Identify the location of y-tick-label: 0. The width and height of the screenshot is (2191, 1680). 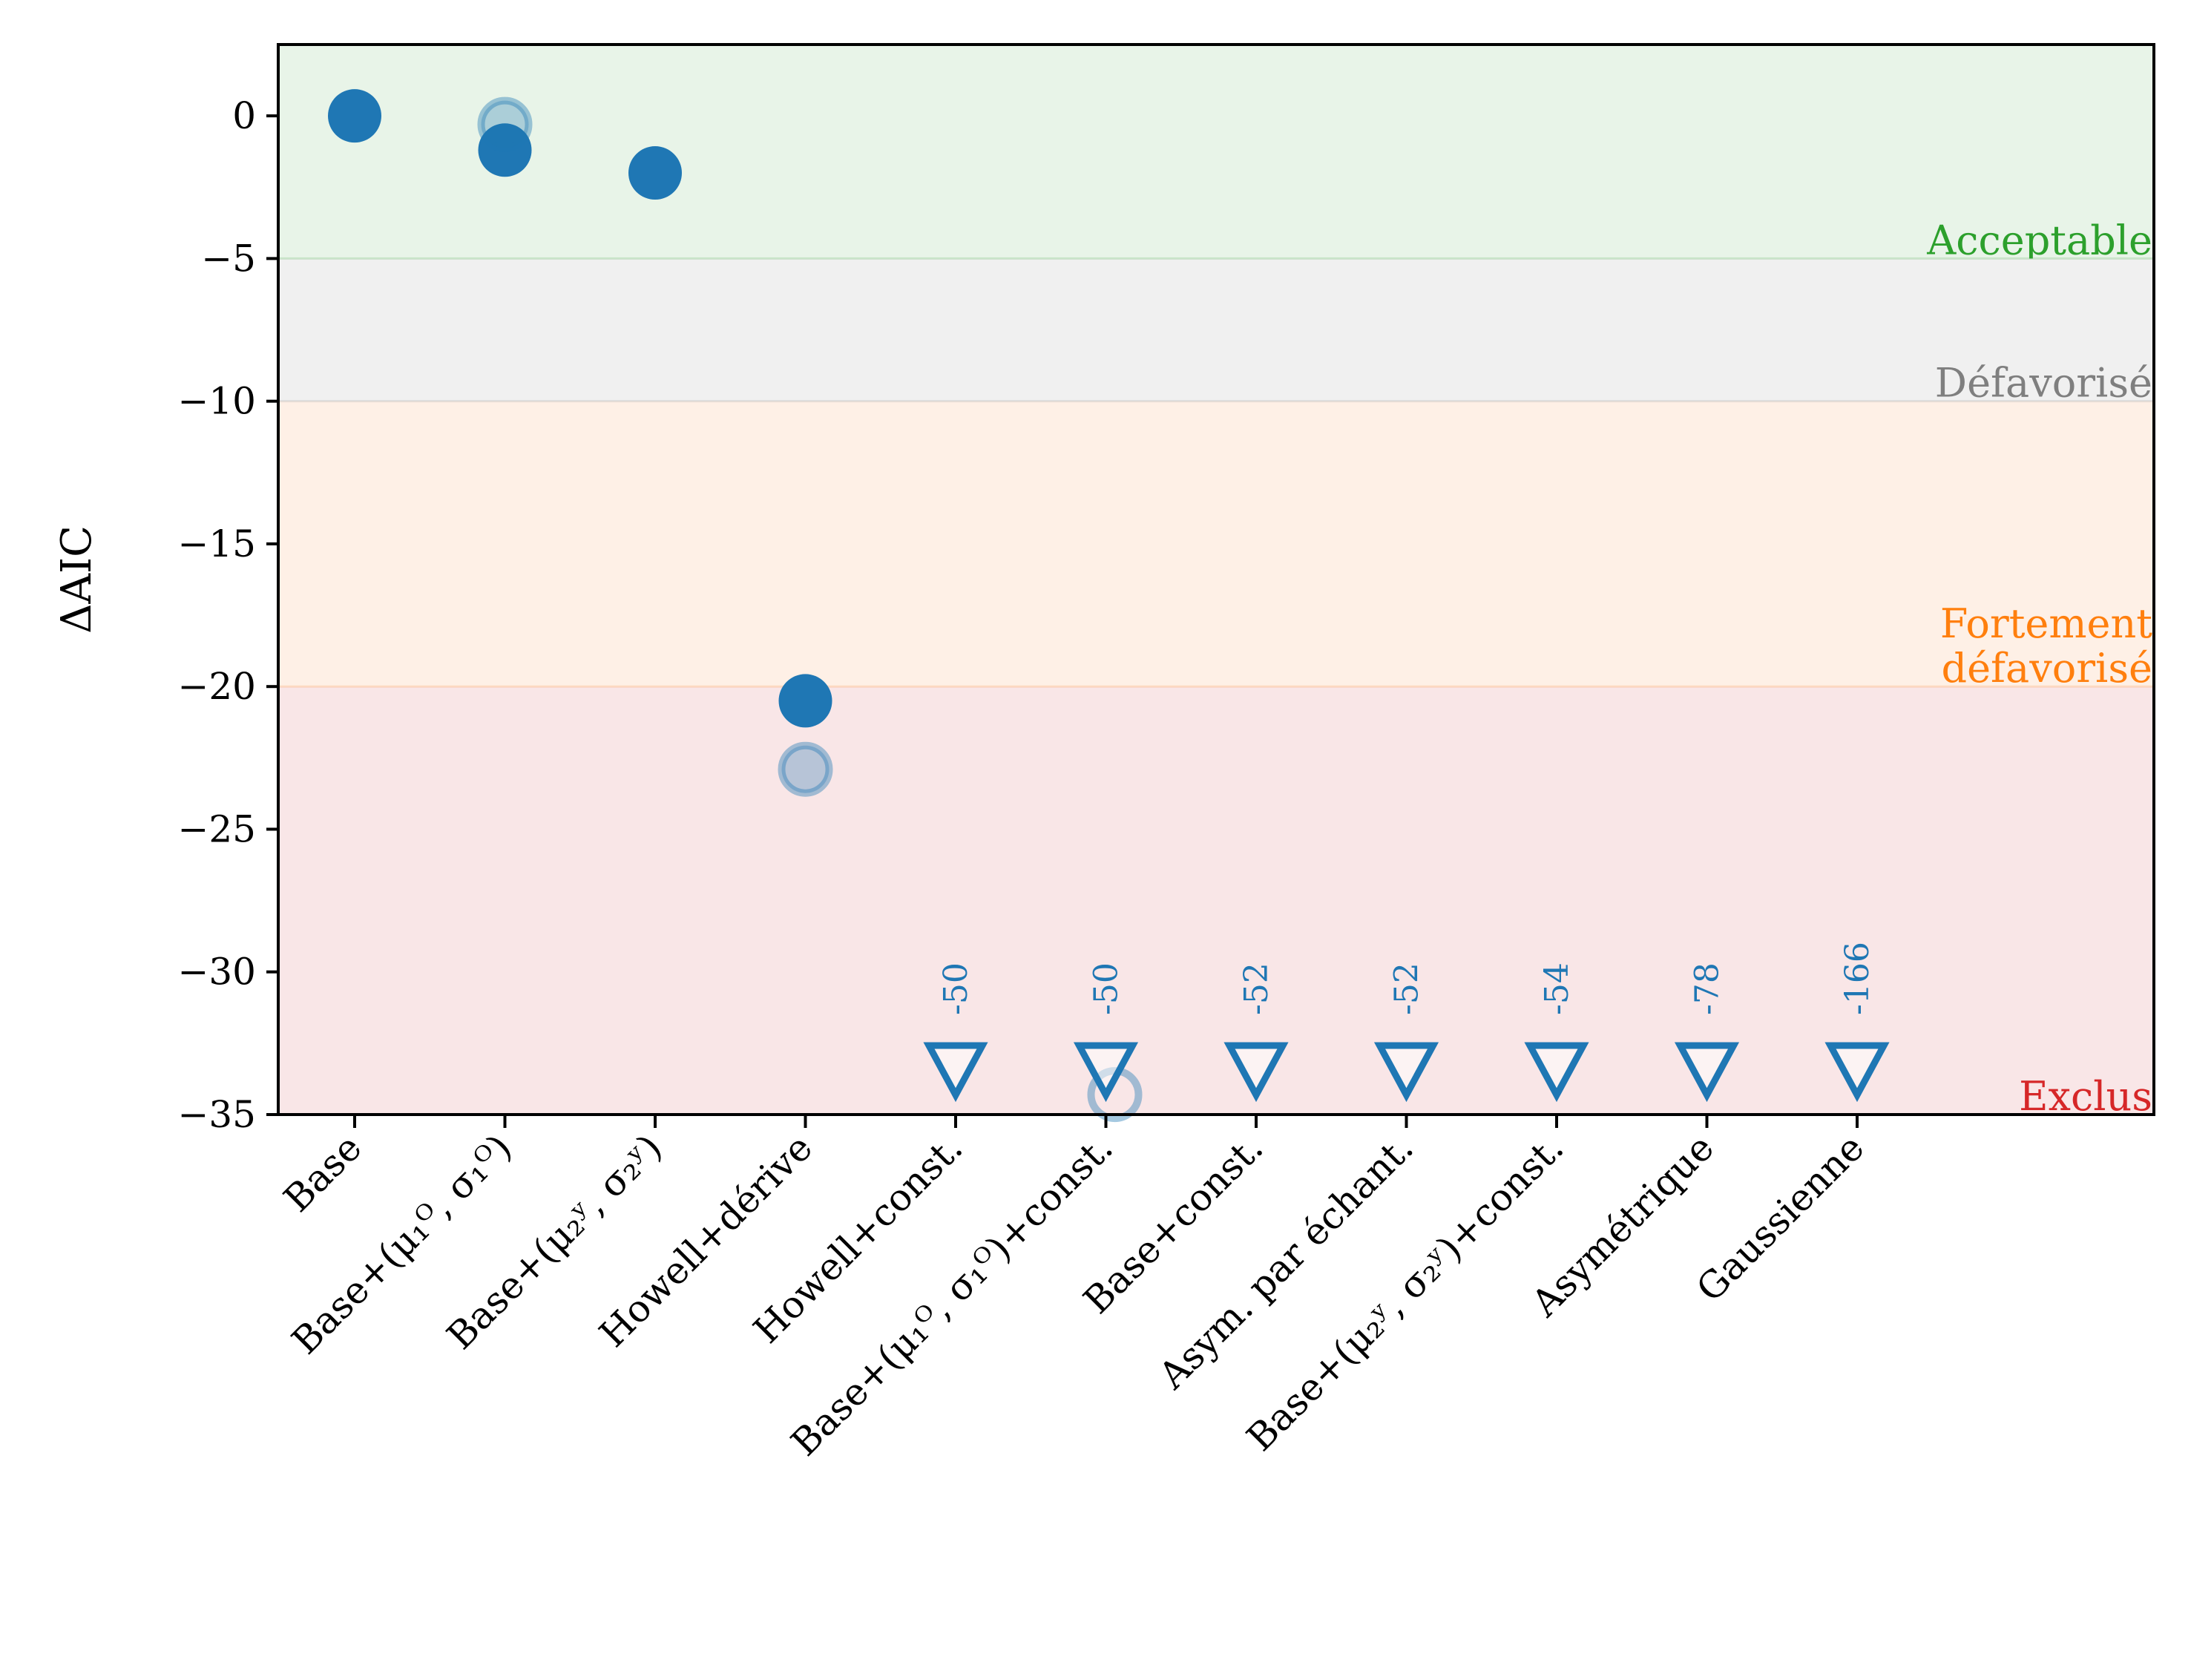
(244, 116).